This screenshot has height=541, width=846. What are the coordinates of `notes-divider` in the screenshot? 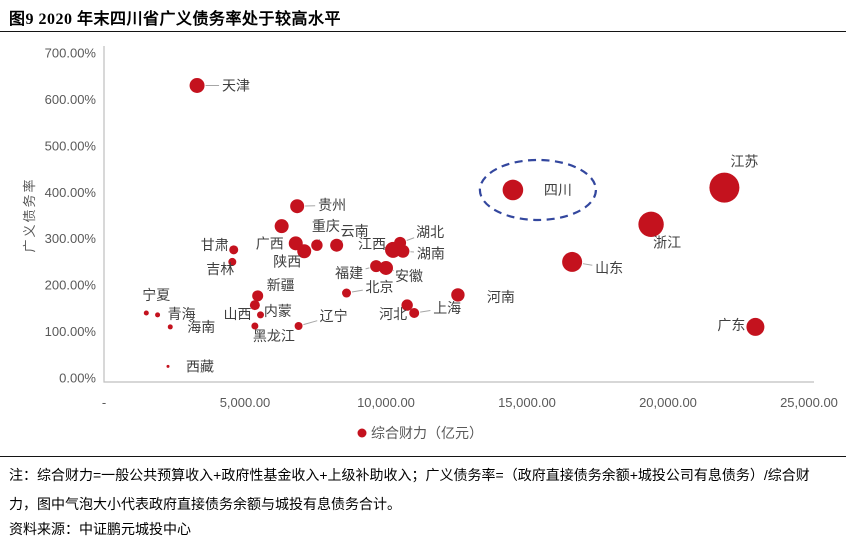 It's located at (423, 456).